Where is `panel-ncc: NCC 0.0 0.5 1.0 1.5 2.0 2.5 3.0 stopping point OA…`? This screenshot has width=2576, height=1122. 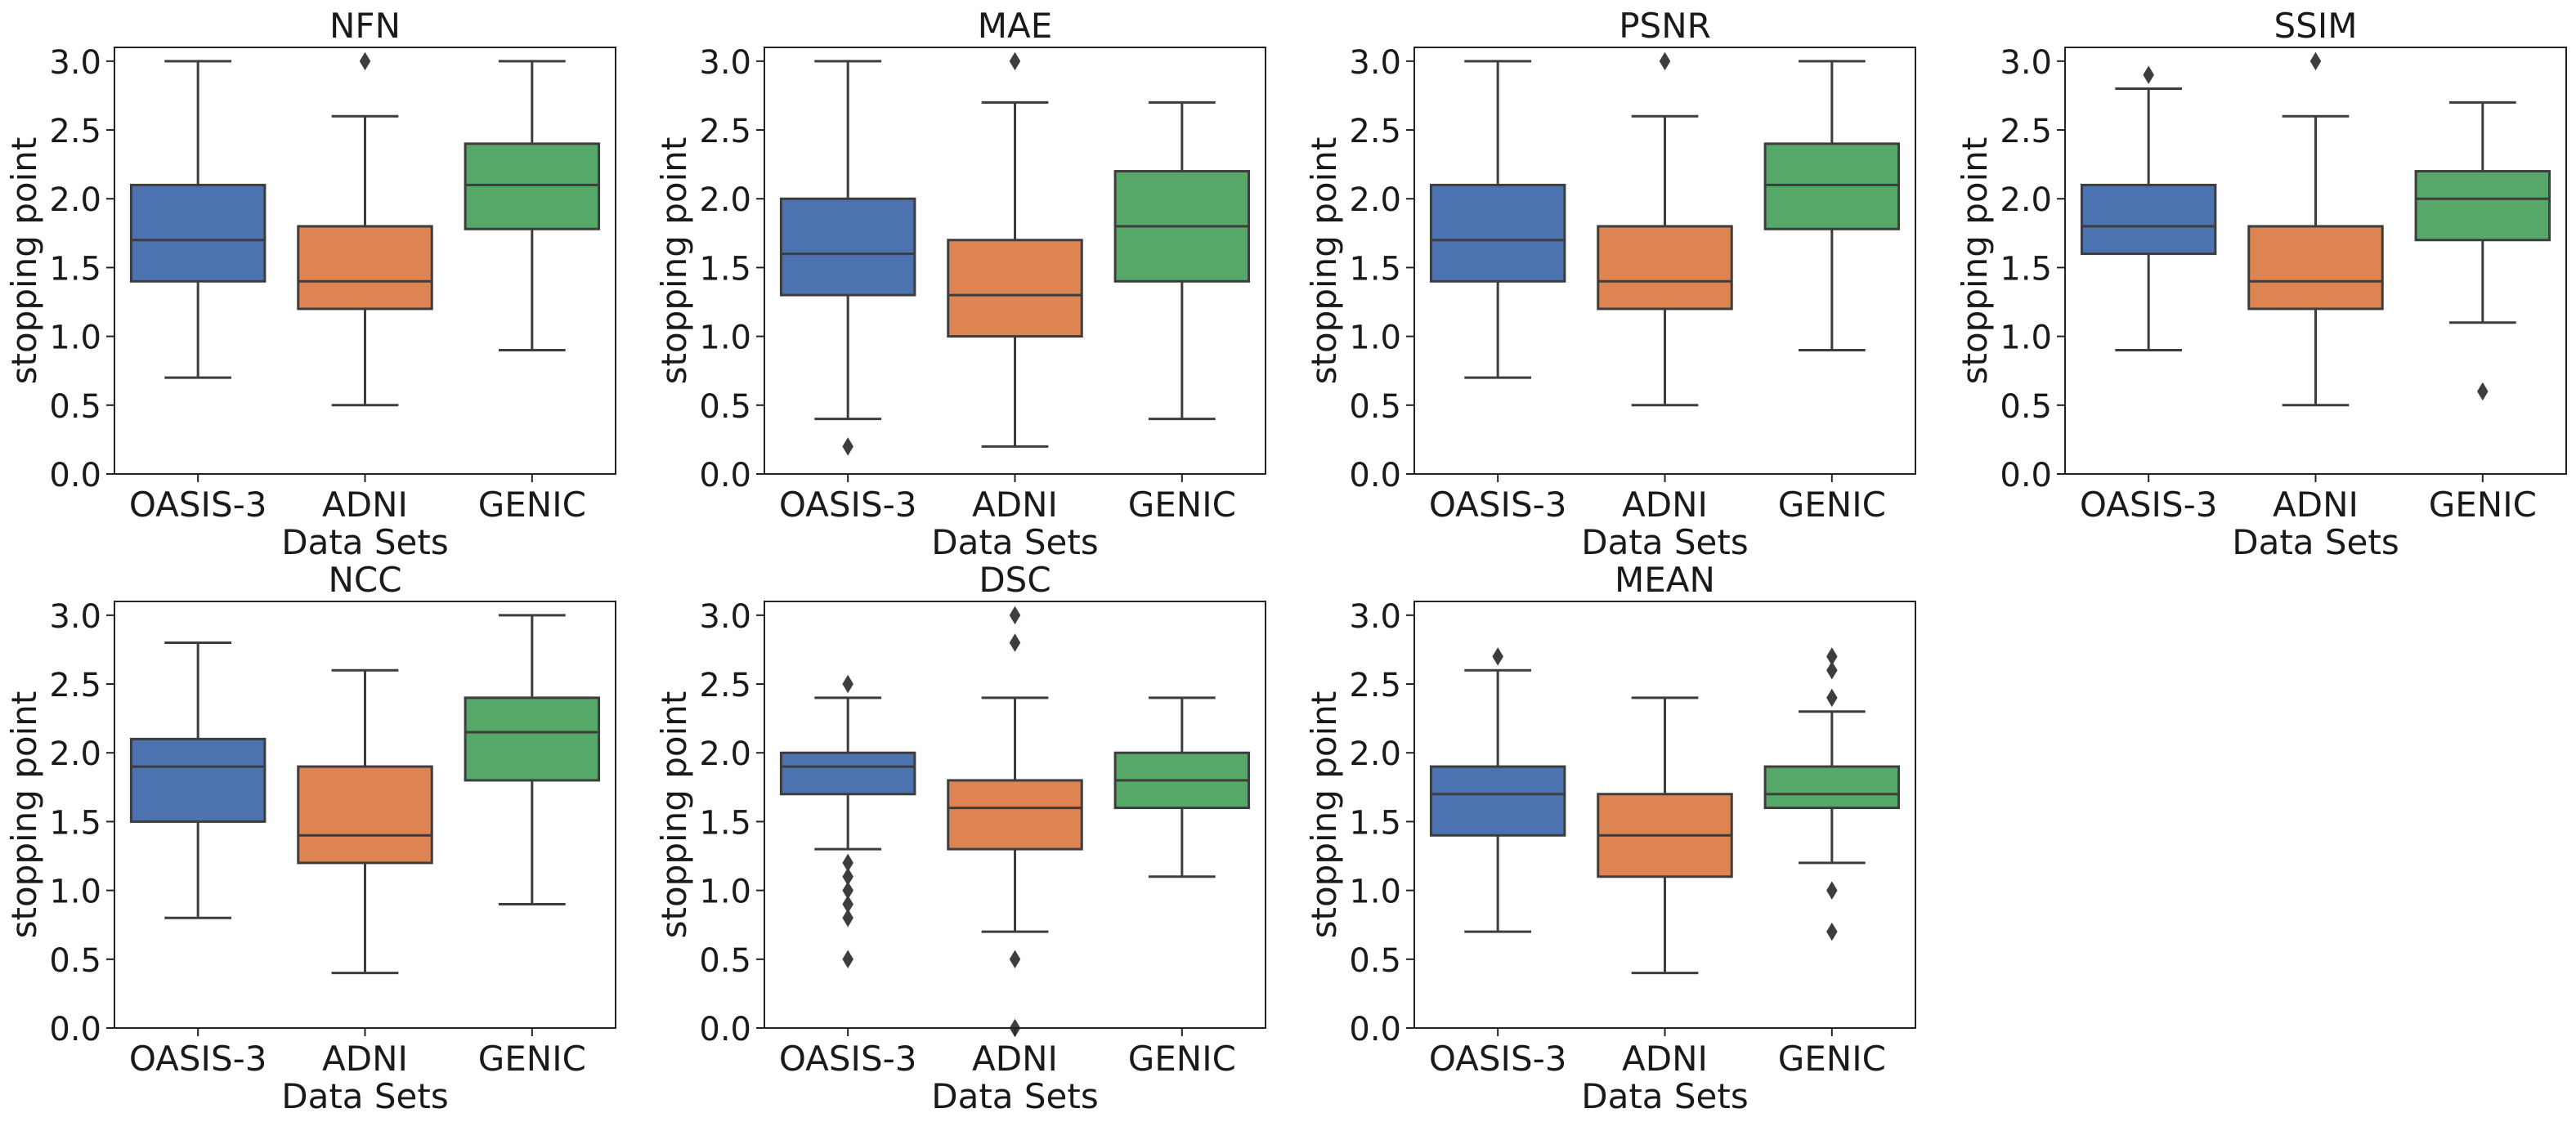 panel-ncc: NCC 0.0 0.5 1.0 1.5 2.0 2.5 3.0 stopping point OA… is located at coordinates (310, 838).